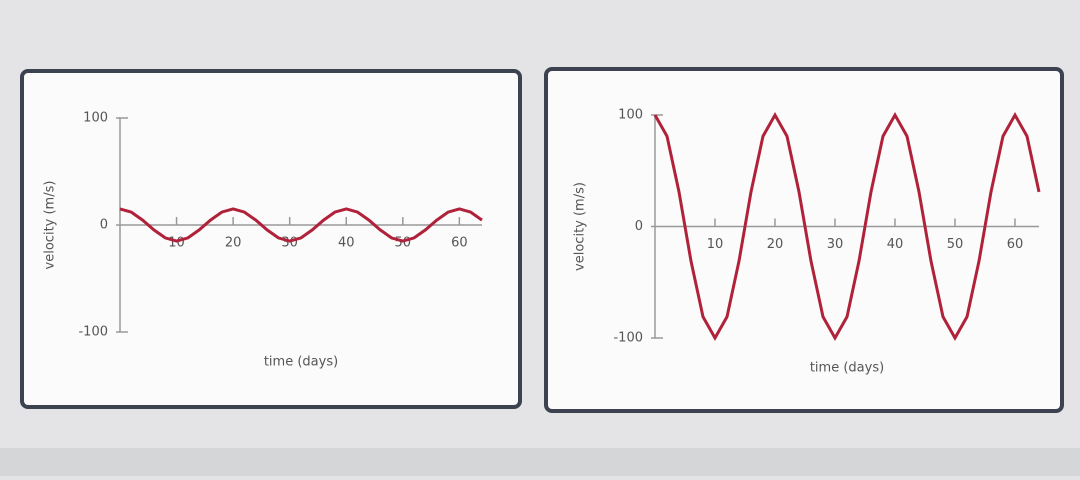 The image size is (1080, 480). Describe the element at coordinates (540, 462) in the screenshot. I see `bottom-band` at that location.